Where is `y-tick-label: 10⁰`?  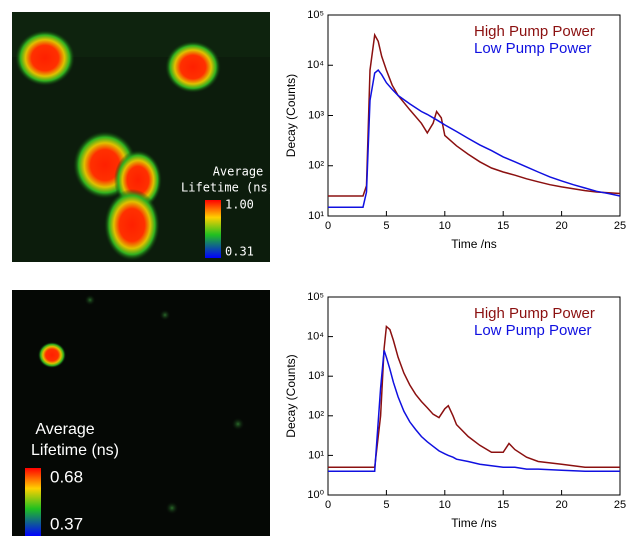 y-tick-label: 10⁰ is located at coordinates (315, 495).